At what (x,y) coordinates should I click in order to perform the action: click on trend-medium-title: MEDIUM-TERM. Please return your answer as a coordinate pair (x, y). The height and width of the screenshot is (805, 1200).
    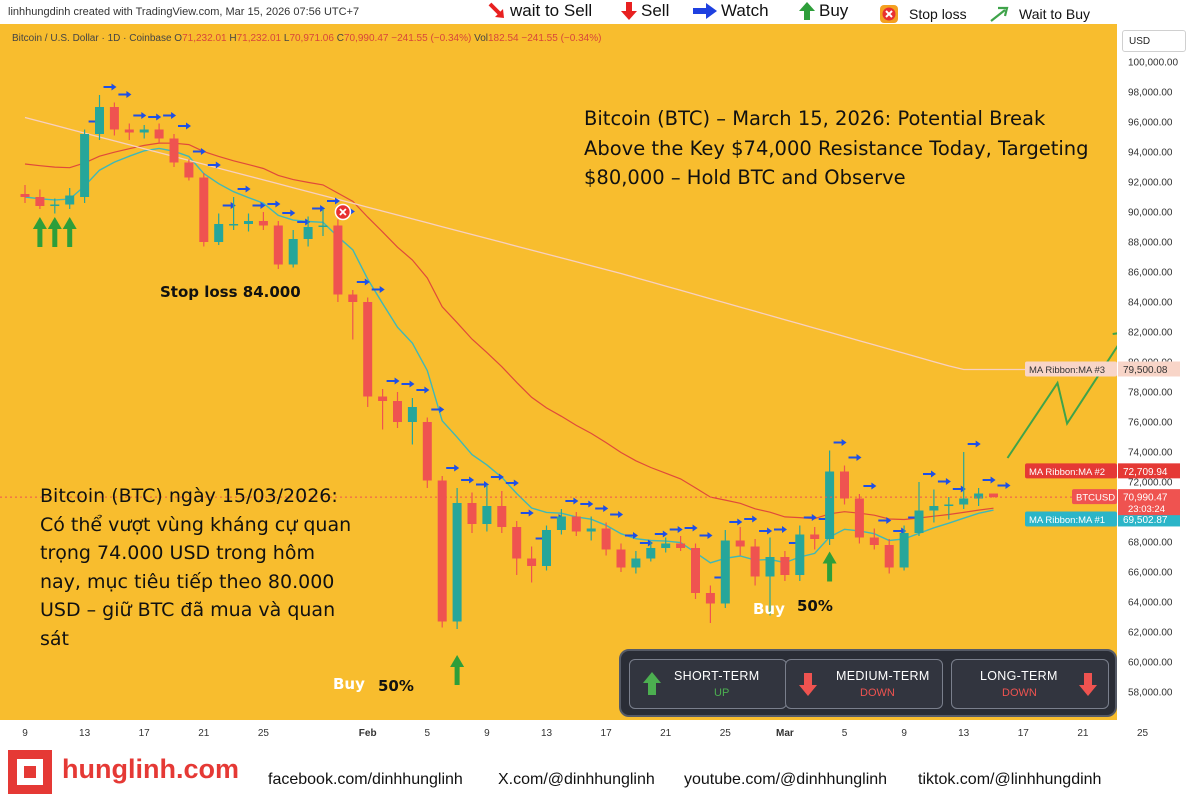
    Looking at the image, I should click on (883, 676).